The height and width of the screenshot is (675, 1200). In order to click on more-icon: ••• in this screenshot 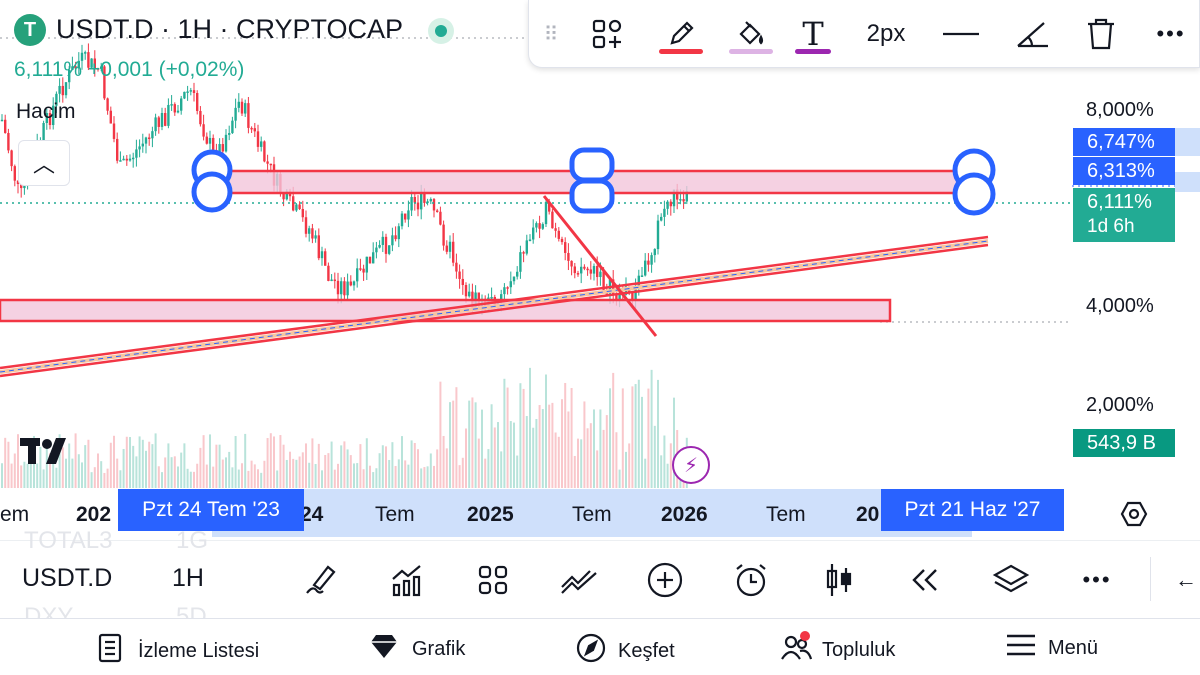, I will do `click(1171, 33)`.